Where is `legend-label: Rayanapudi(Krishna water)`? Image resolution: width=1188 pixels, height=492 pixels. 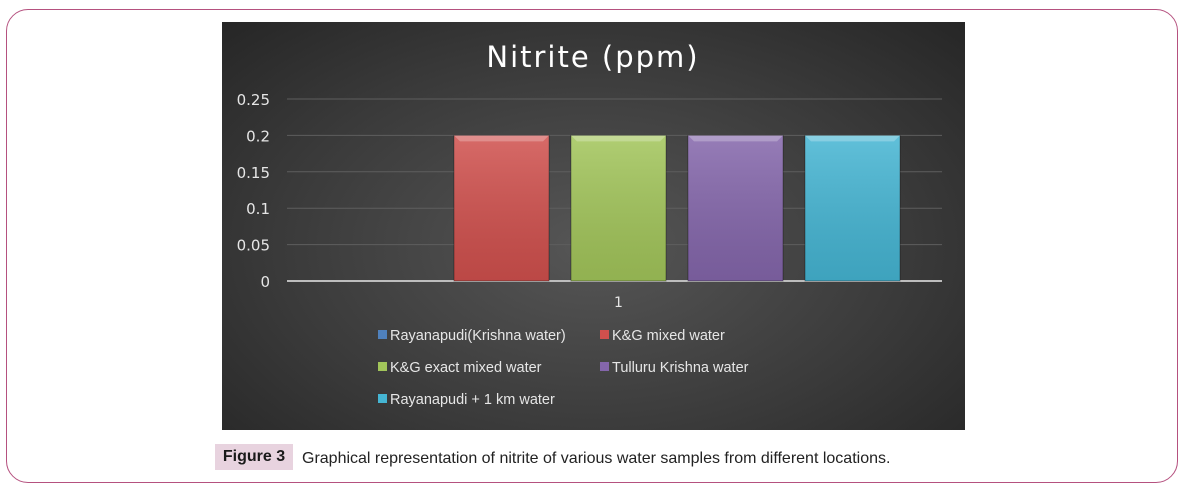
legend-label: Rayanapudi(Krishna water) is located at coordinates (478, 336).